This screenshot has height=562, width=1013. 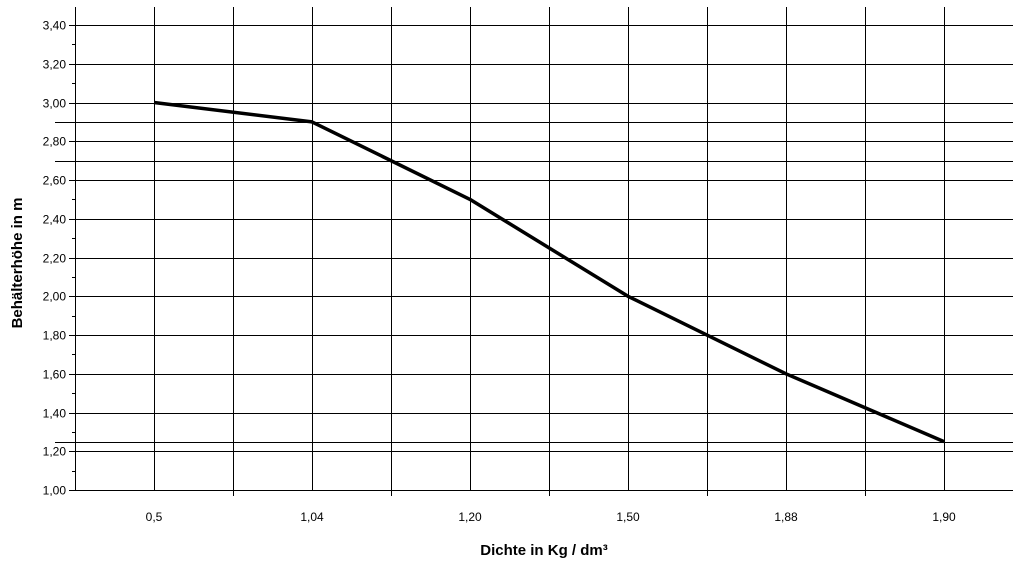 I want to click on y-tick-label: 2,00, so click(x=55, y=297).